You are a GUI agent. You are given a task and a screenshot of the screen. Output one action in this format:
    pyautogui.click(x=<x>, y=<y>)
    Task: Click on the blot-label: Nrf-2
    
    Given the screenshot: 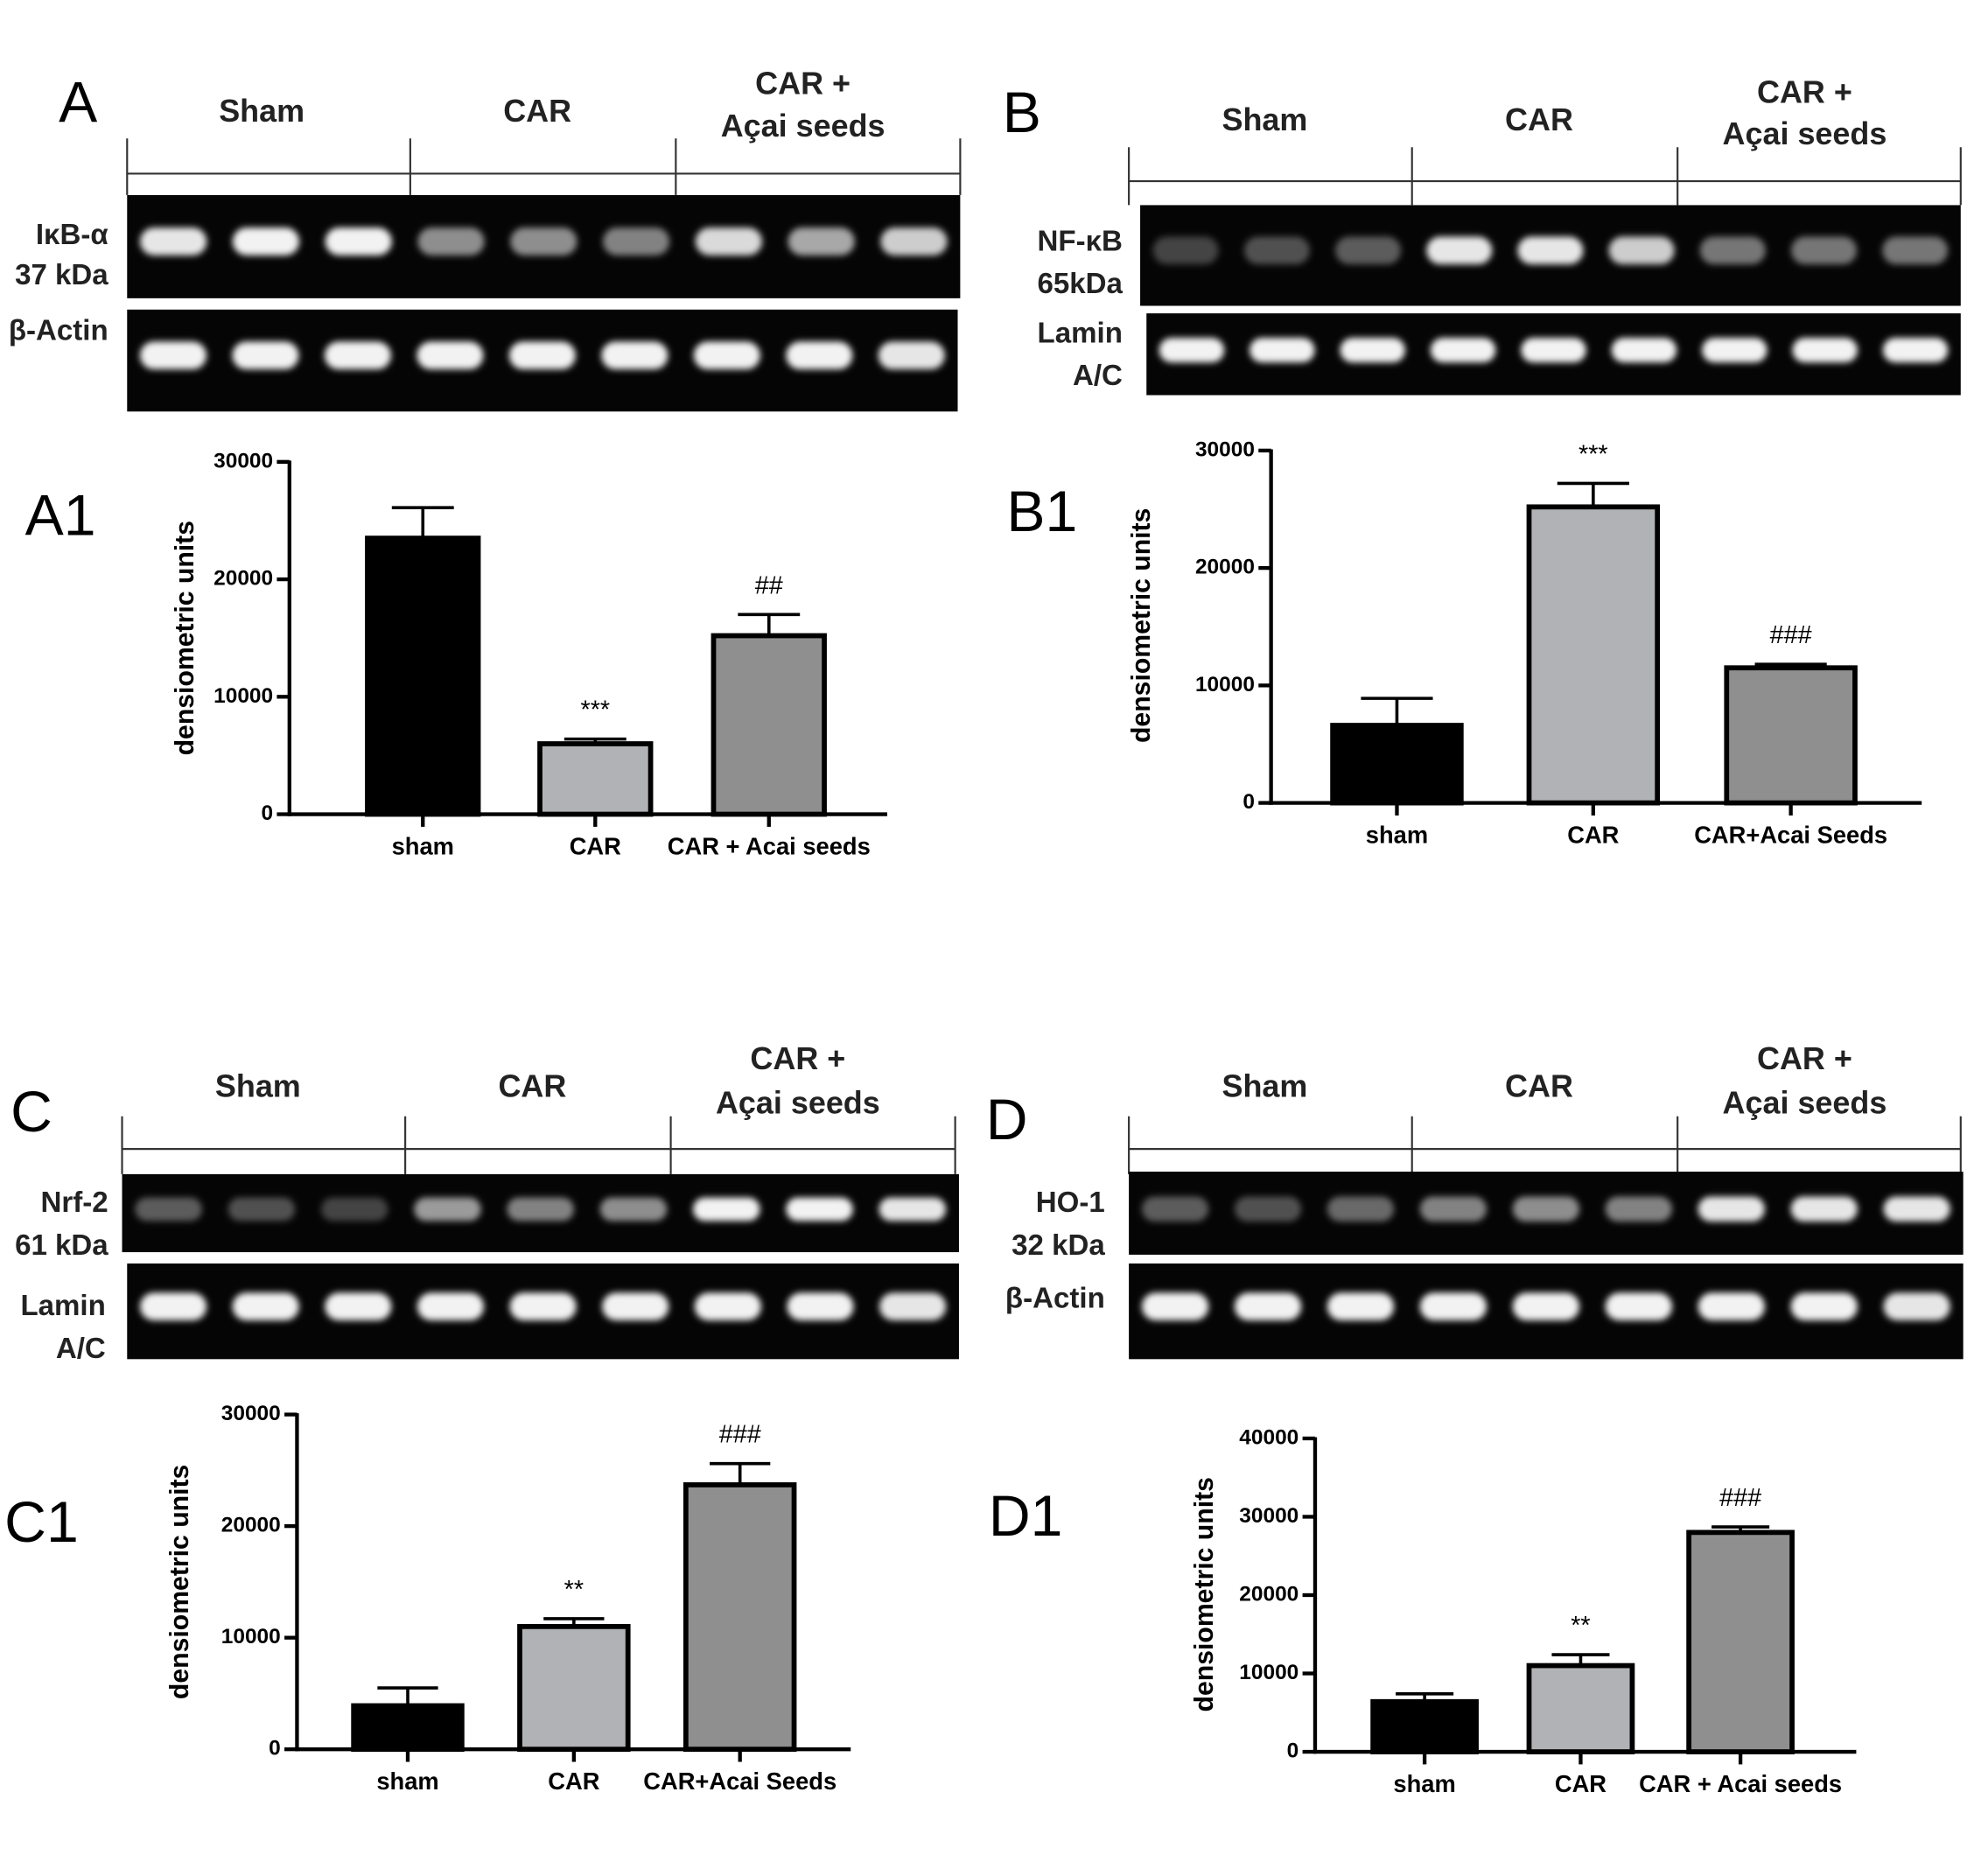 What is the action you would take?
    pyautogui.click(x=74, y=1202)
    